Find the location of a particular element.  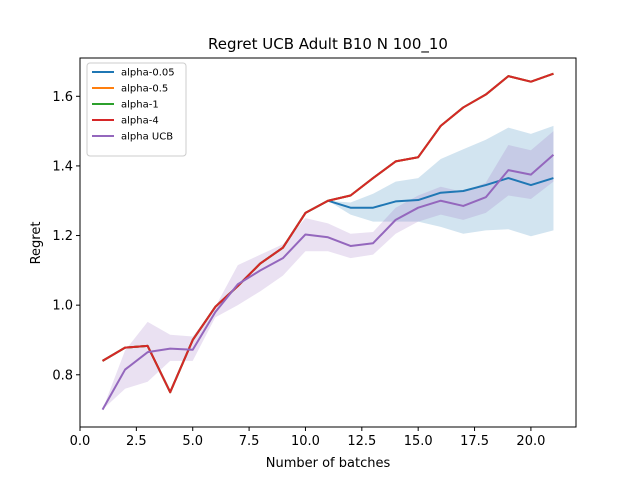

x-tick-label: 15.0 is located at coordinates (418, 441).